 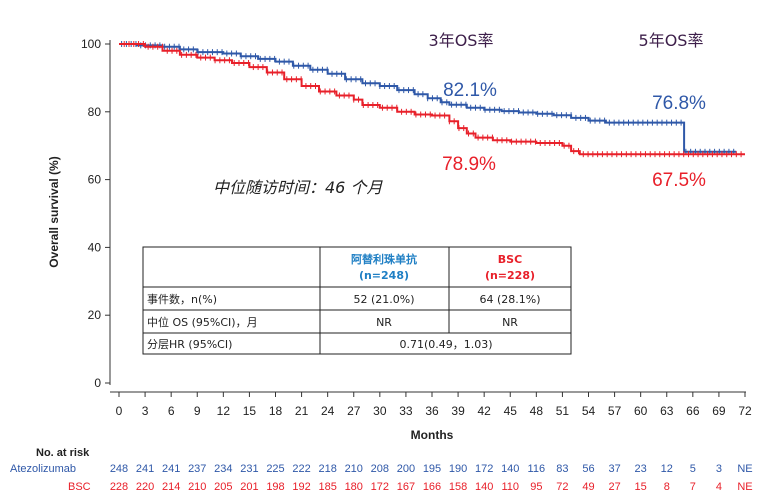 I want to click on y-tick-label: 60, so click(x=95, y=180).